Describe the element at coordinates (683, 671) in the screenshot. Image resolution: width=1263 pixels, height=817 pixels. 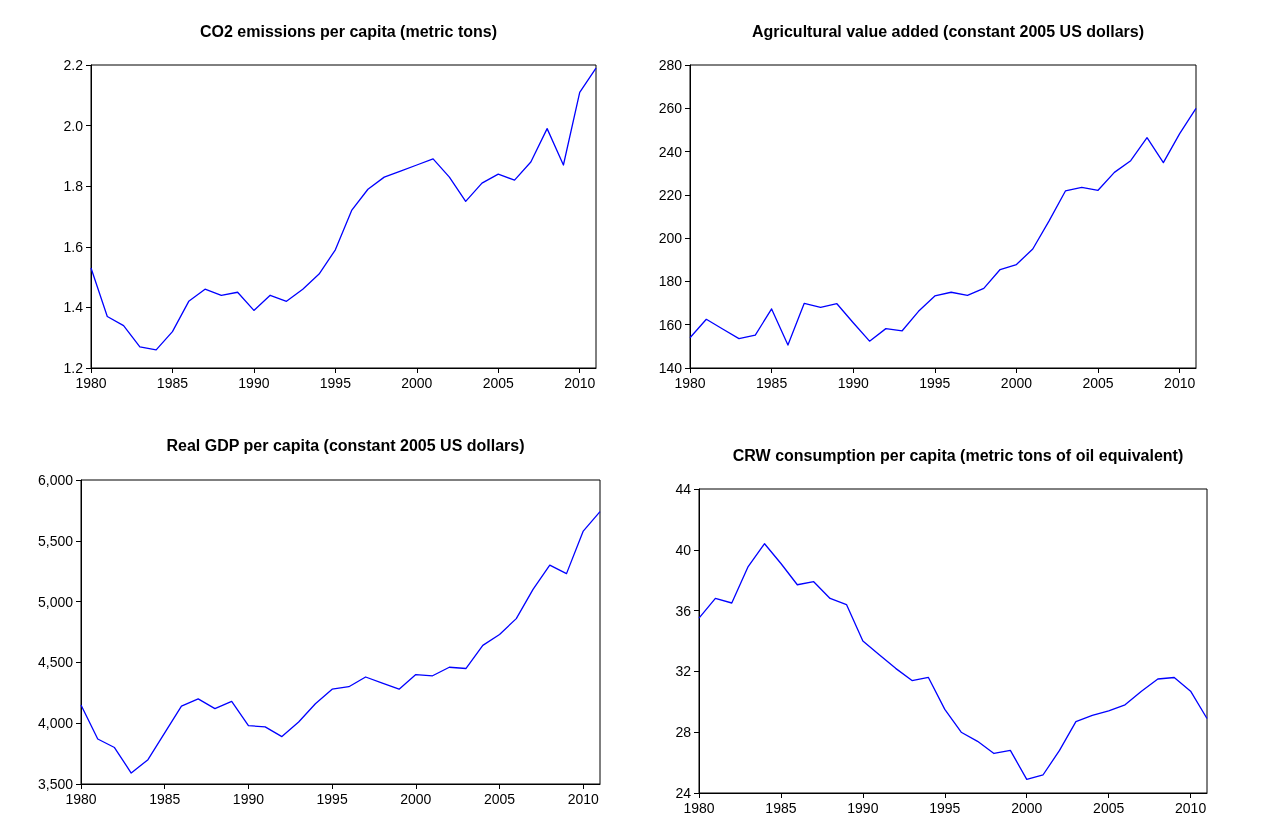
I see `y-tick-label: 32` at that location.